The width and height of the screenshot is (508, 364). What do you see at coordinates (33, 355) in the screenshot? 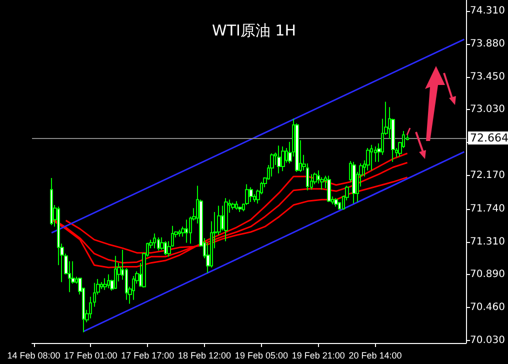
I see `x-tick-label: 14 Feb 08:00` at bounding box center [33, 355].